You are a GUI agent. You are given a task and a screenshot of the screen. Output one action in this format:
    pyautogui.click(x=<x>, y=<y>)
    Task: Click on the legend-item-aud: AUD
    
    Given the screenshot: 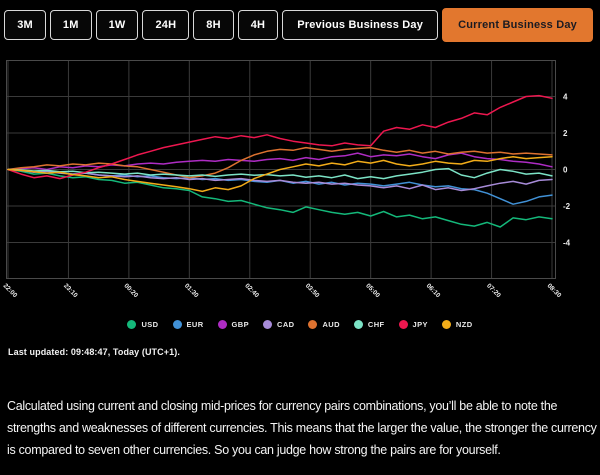 What is the action you would take?
    pyautogui.click(x=323, y=324)
    